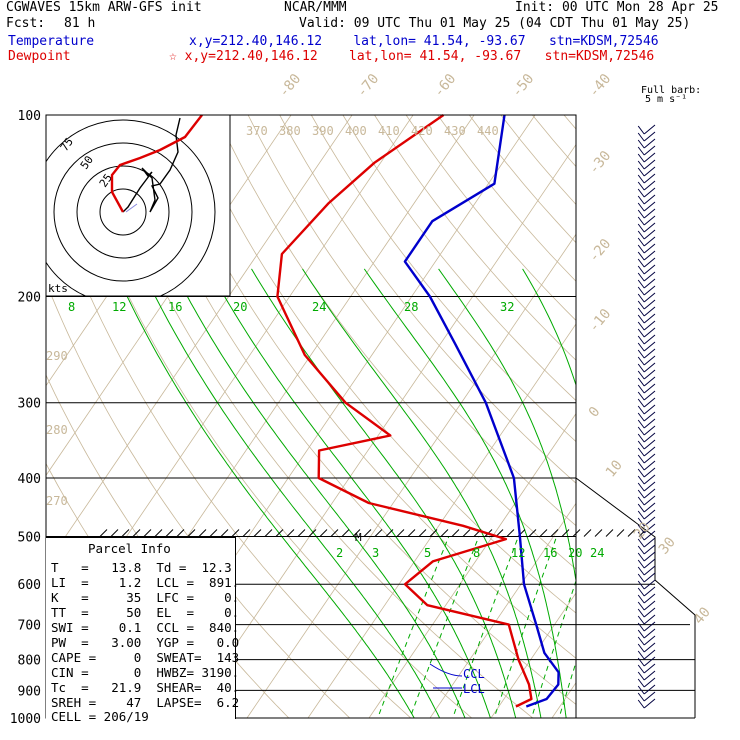 The height and width of the screenshot is (740, 740). I want to click on theta-e-label: 380, so click(290, 131).